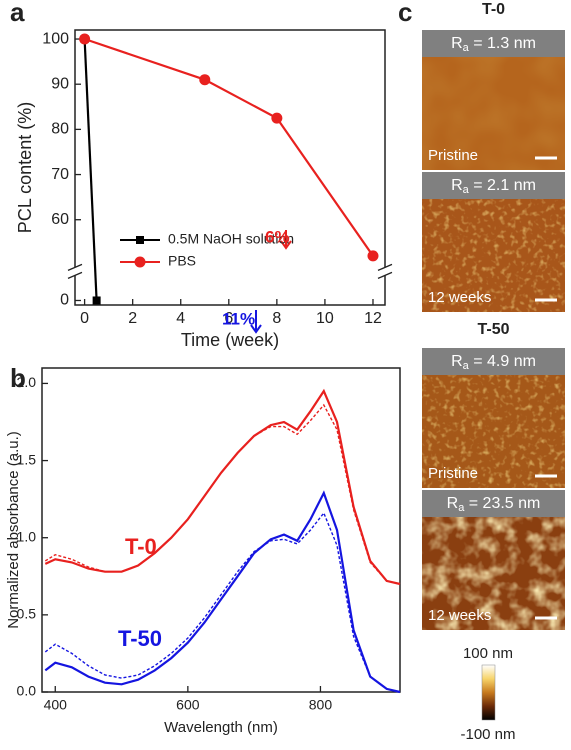 The width and height of the screenshot is (571, 750). Describe the element at coordinates (27, 459) in the screenshot. I see `y-tick-label: 1.5` at that location.